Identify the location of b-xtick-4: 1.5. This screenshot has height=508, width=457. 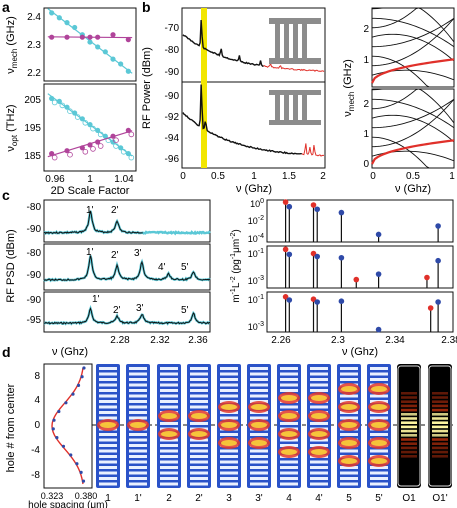
(289, 176).